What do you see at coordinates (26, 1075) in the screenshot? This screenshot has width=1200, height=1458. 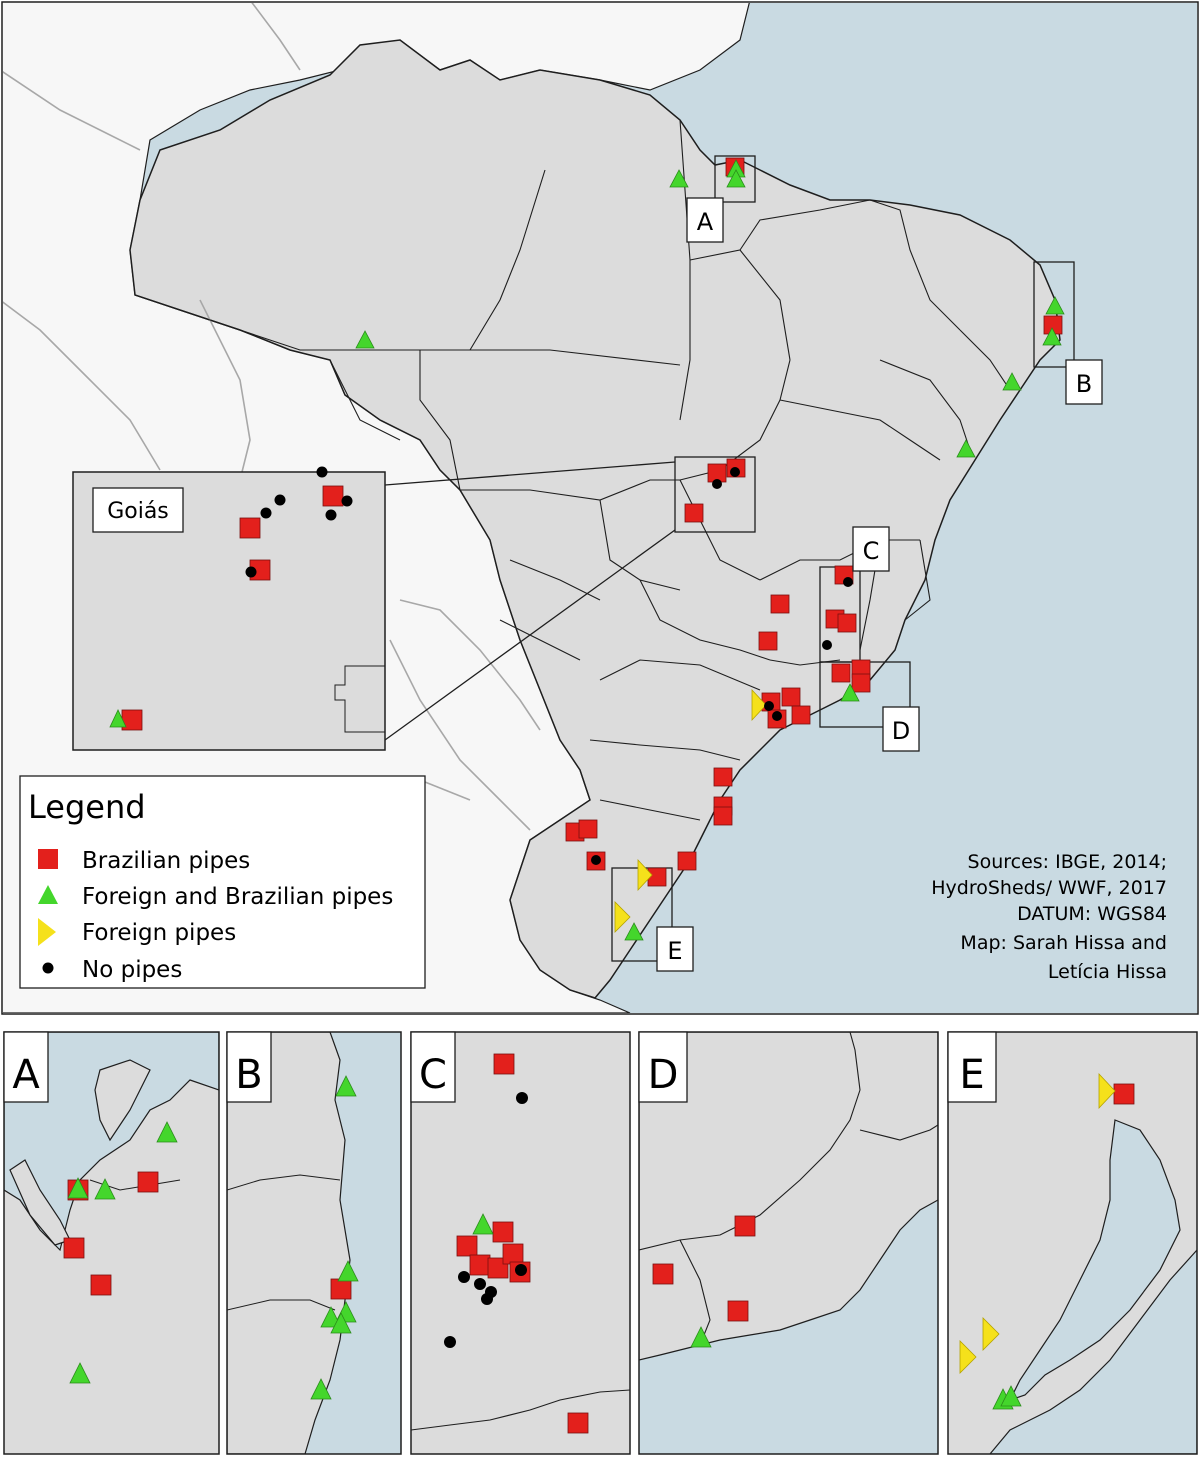 I see `panel-a-label: A` at bounding box center [26, 1075].